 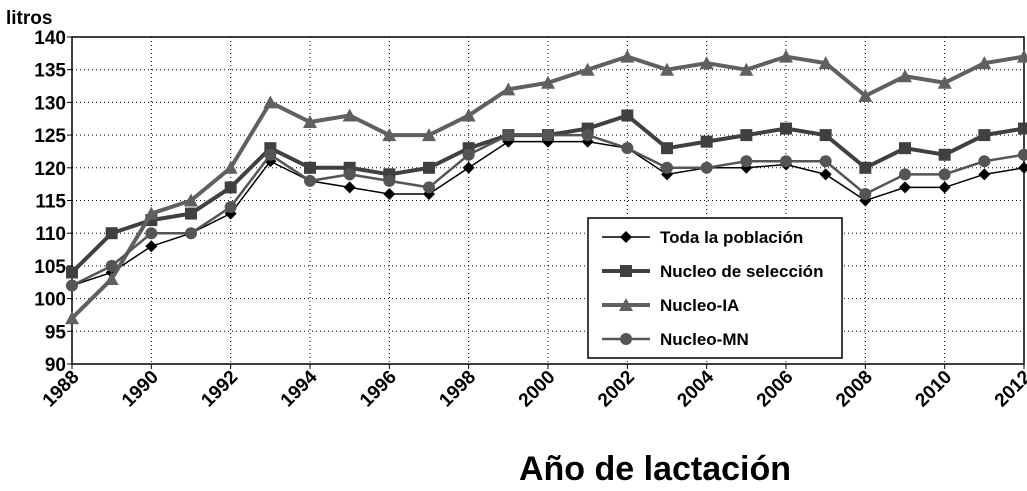 I want to click on y-tick-label: 115, so click(x=50, y=202).